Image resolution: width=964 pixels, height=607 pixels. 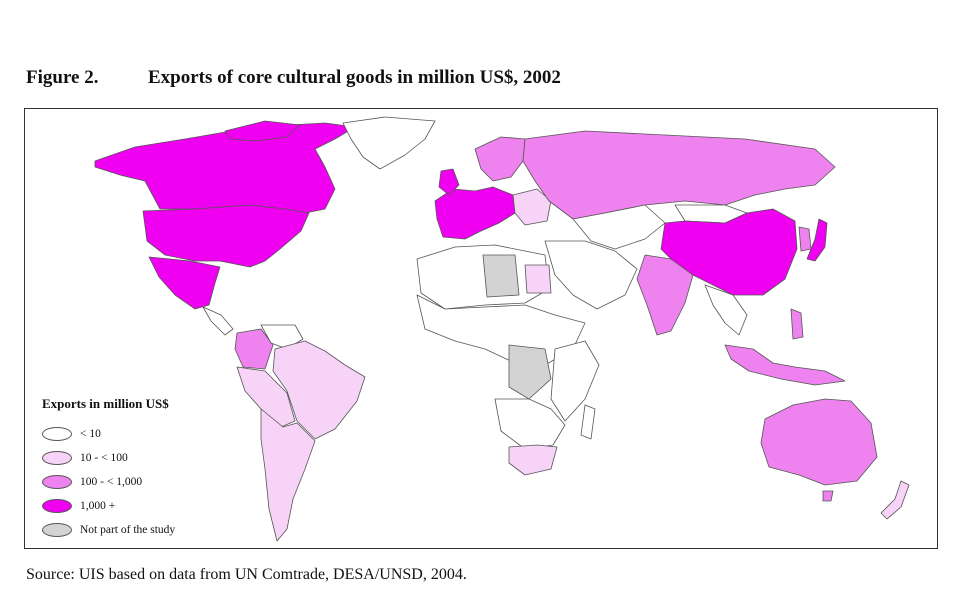 What do you see at coordinates (591, 275) in the screenshot?
I see `region-middle-east` at bounding box center [591, 275].